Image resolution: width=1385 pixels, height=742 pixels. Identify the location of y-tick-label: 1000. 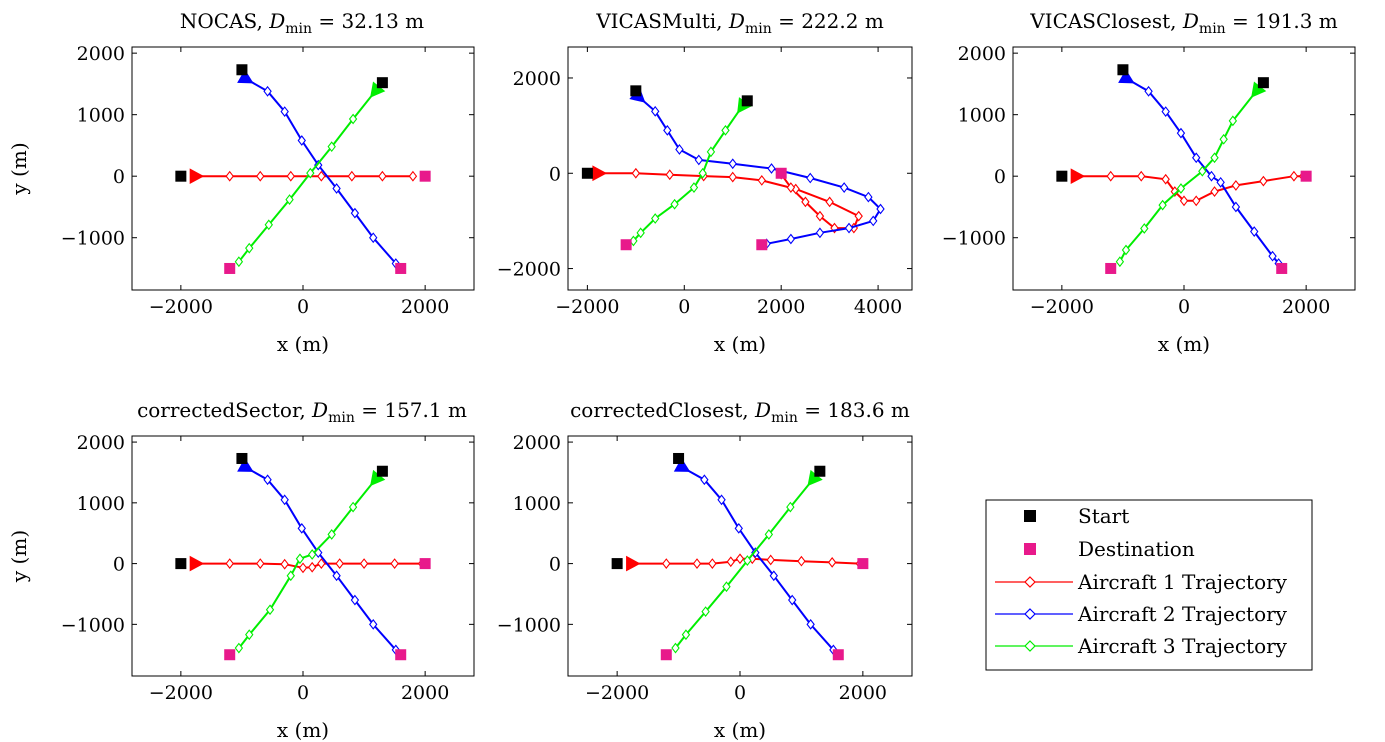
(537, 504).